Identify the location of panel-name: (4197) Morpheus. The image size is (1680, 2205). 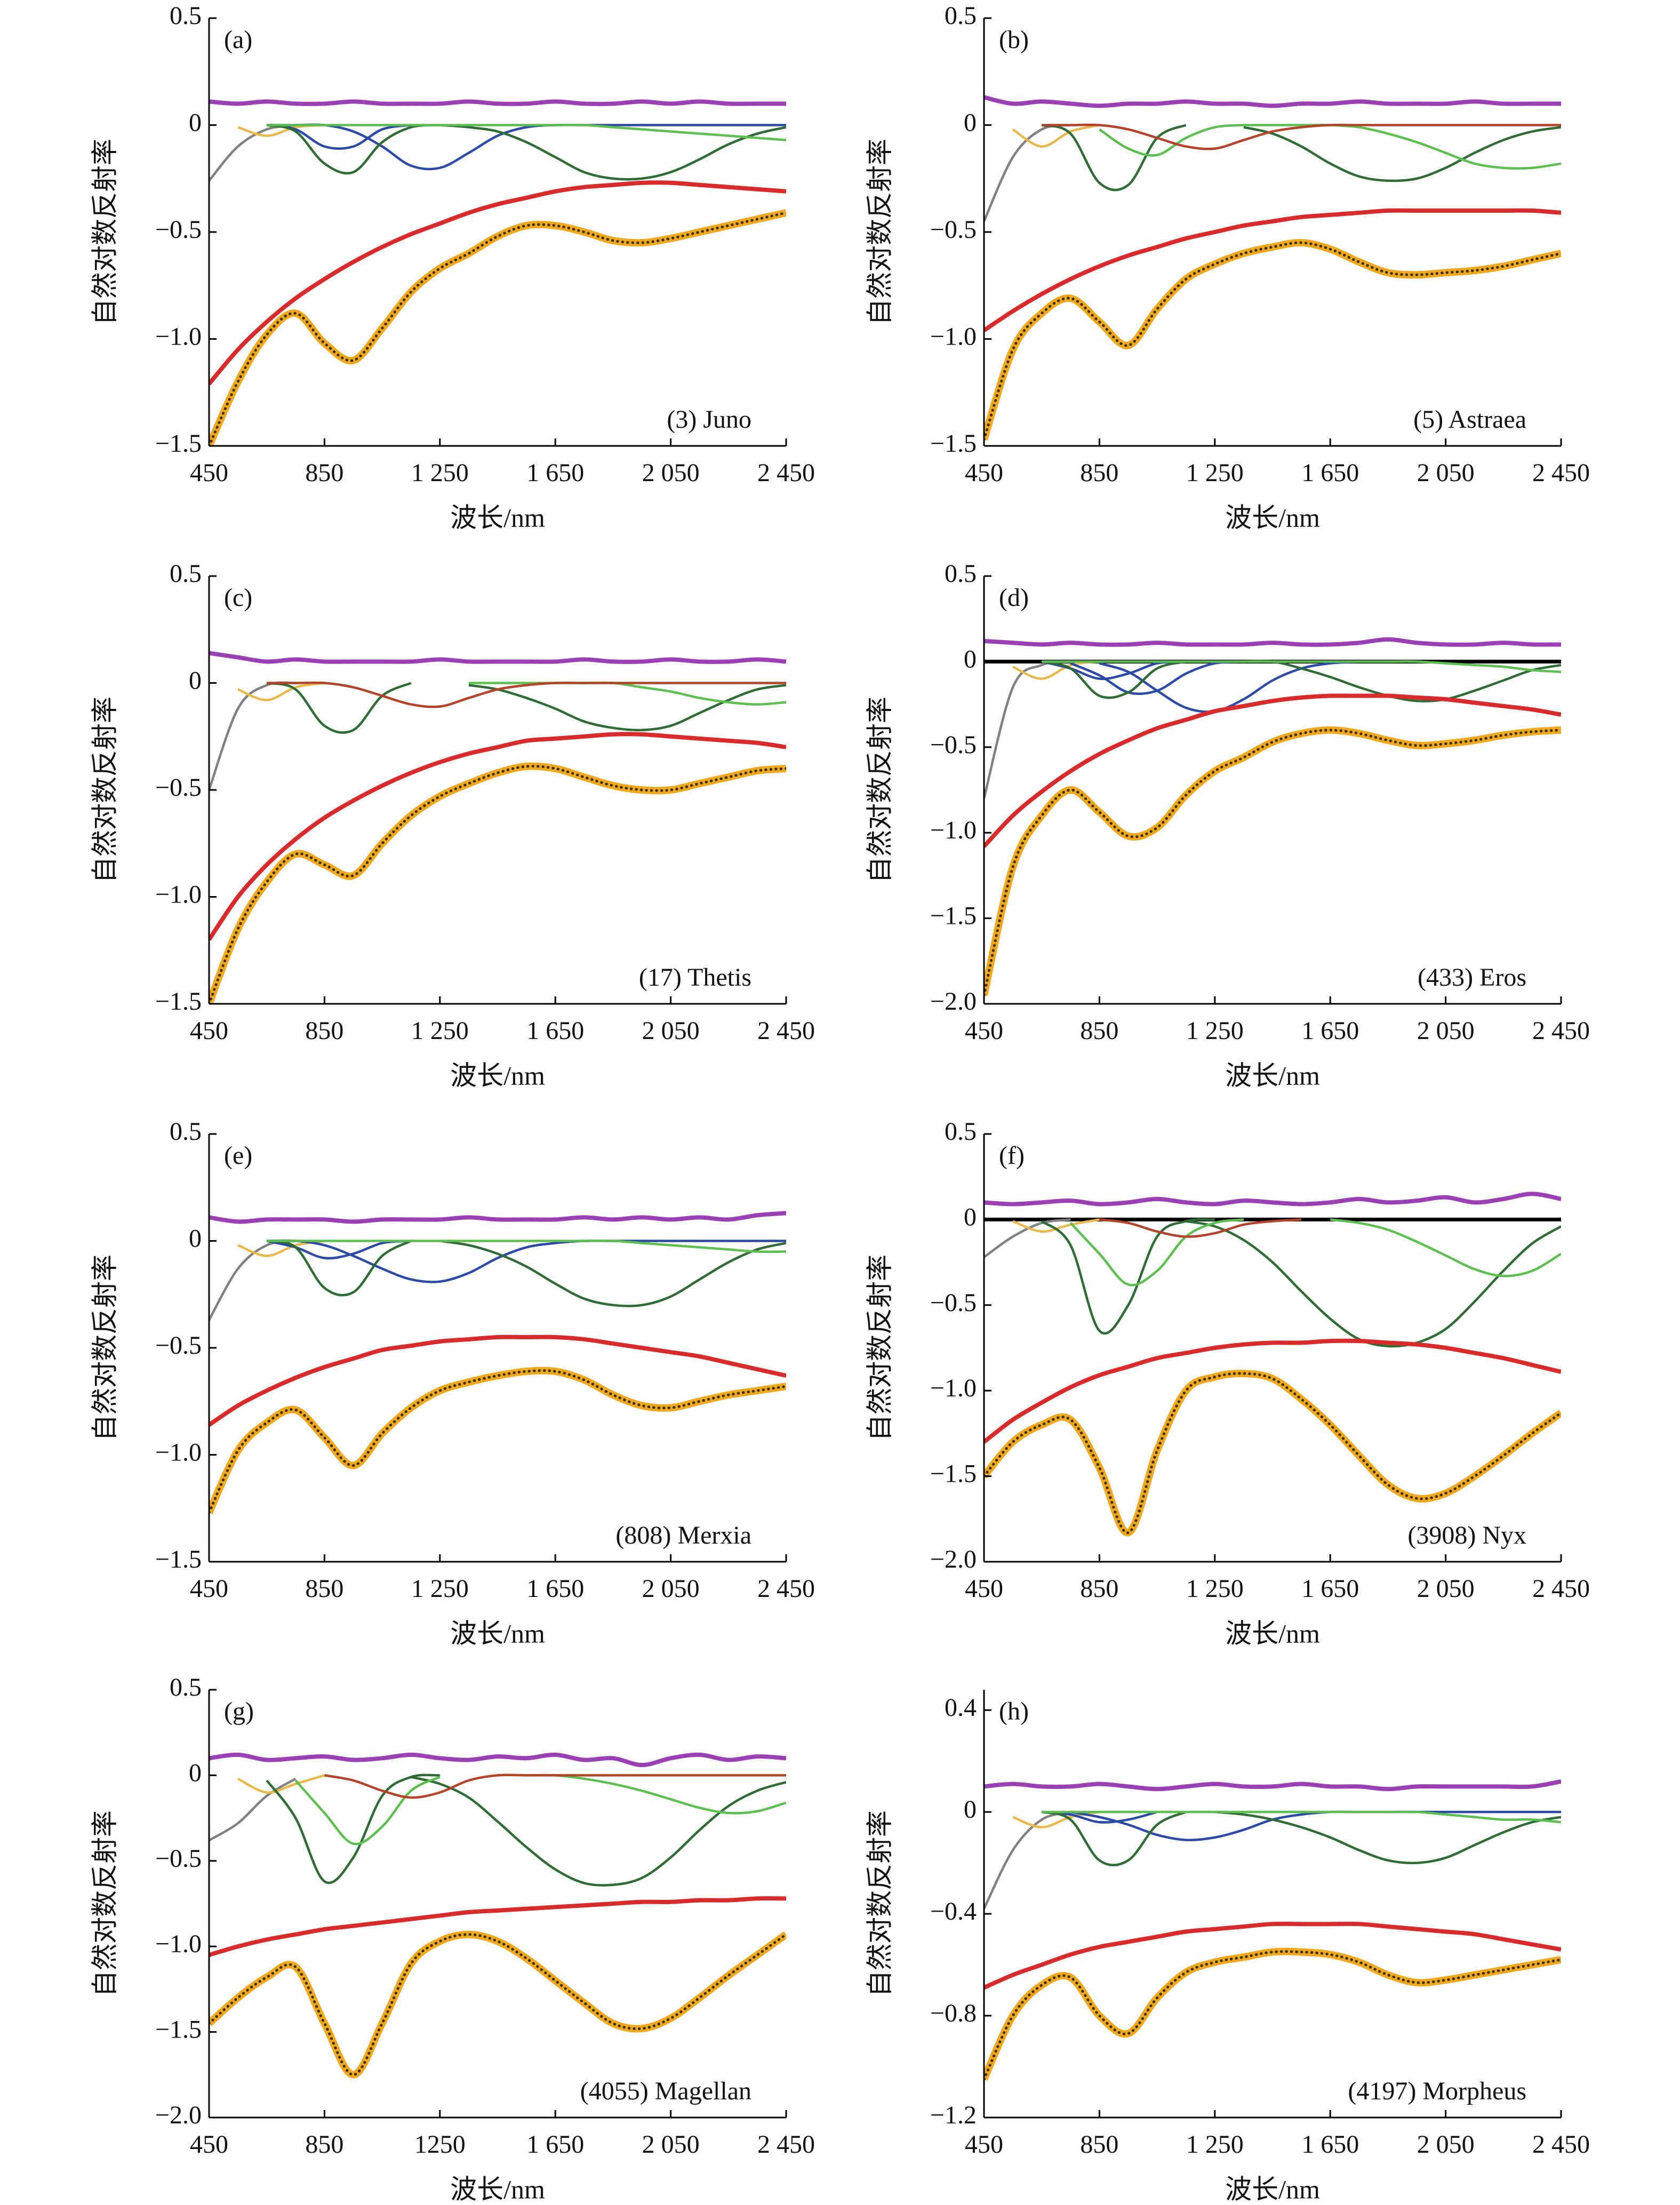
(1437, 2091).